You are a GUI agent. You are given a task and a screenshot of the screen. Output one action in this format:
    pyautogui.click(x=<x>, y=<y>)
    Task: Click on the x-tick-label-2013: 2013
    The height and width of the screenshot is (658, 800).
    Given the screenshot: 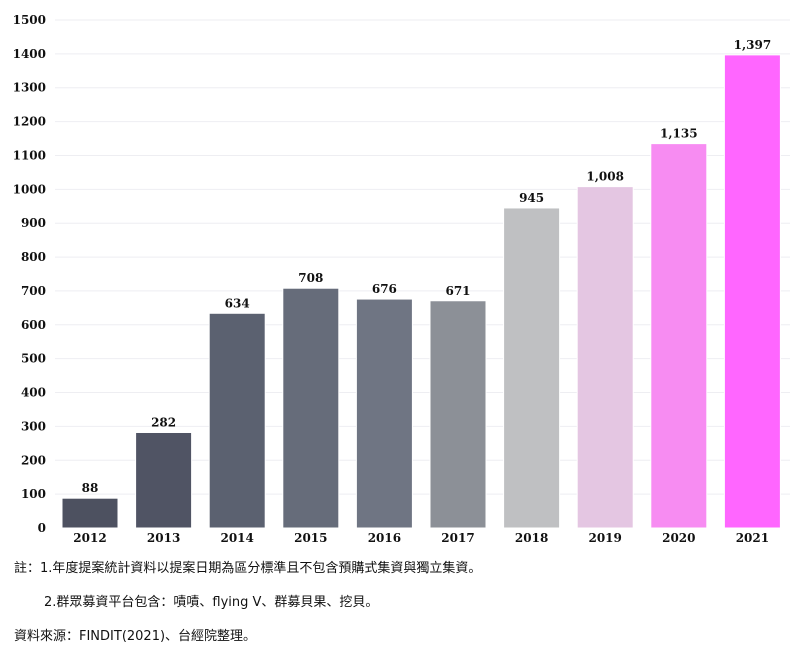 What is the action you would take?
    pyautogui.click(x=163, y=538)
    